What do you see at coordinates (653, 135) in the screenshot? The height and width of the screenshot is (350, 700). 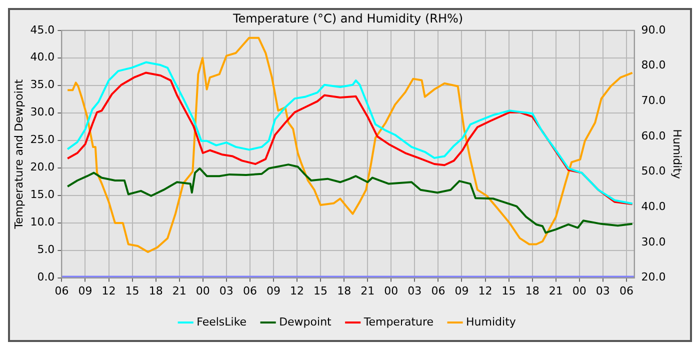 I see `y2-tick-label: 60.0` at bounding box center [653, 135].